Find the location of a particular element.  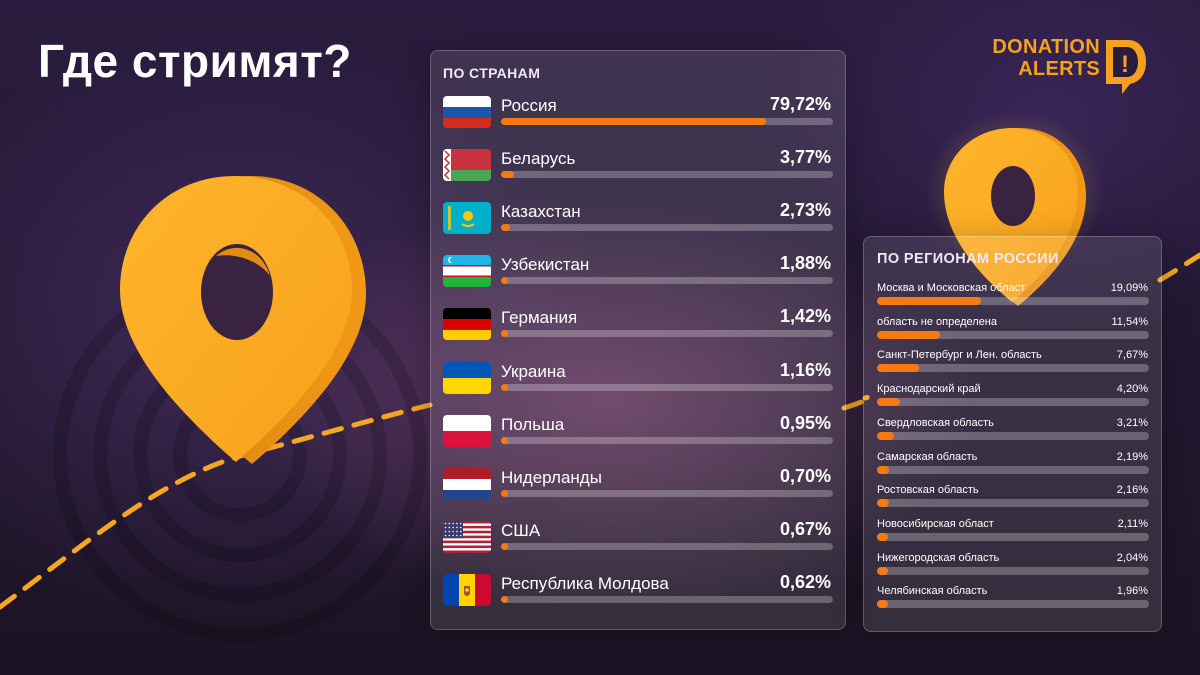

region-name: Краснодарский край is located at coordinates (929, 389).